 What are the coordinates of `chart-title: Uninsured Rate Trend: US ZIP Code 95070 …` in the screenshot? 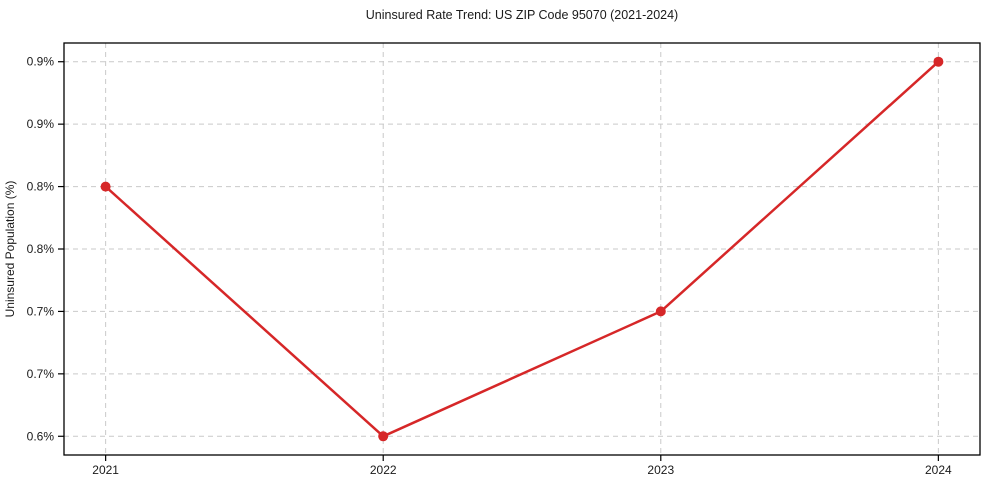 It's located at (522, 15).